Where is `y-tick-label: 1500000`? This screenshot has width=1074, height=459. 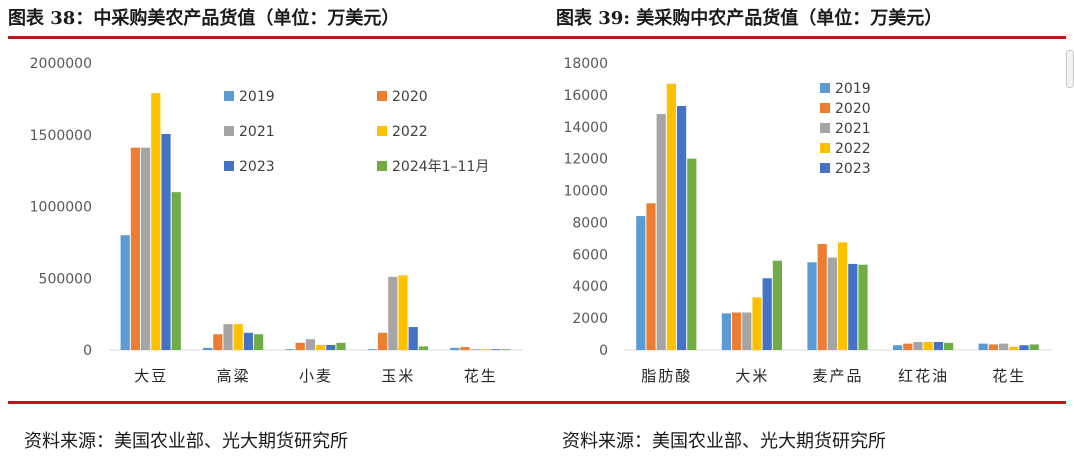
y-tick-label: 1500000 is located at coordinates (61, 136).